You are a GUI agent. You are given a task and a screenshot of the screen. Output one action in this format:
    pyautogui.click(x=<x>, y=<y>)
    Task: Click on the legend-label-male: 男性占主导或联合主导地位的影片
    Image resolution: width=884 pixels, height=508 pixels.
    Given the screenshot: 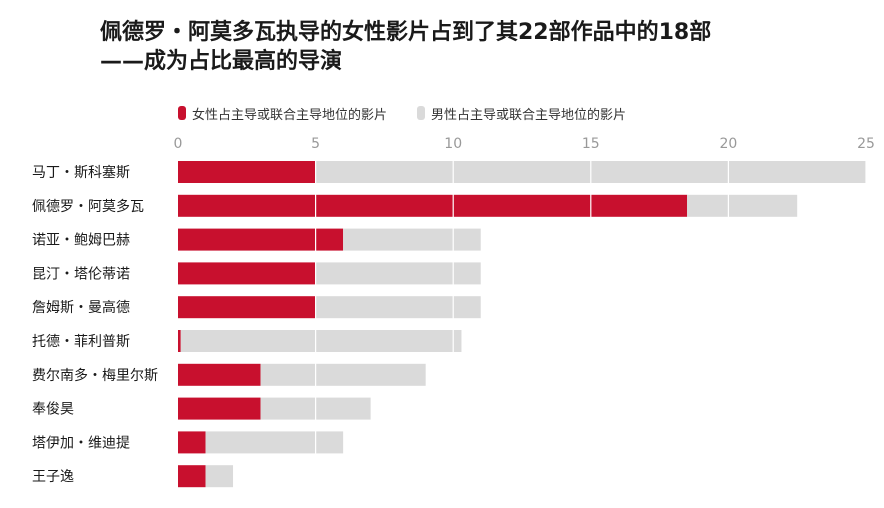 What is the action you would take?
    pyautogui.click(x=529, y=115)
    